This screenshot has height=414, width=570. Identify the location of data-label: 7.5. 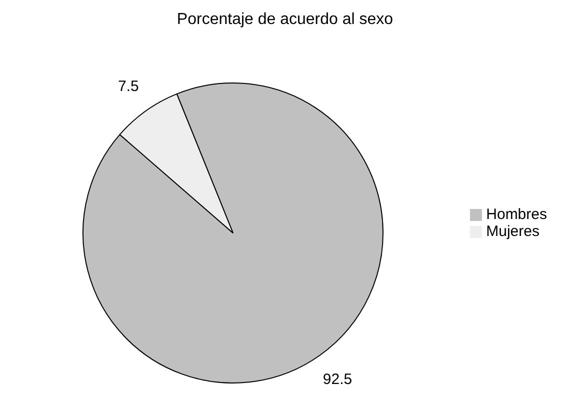
(128, 86).